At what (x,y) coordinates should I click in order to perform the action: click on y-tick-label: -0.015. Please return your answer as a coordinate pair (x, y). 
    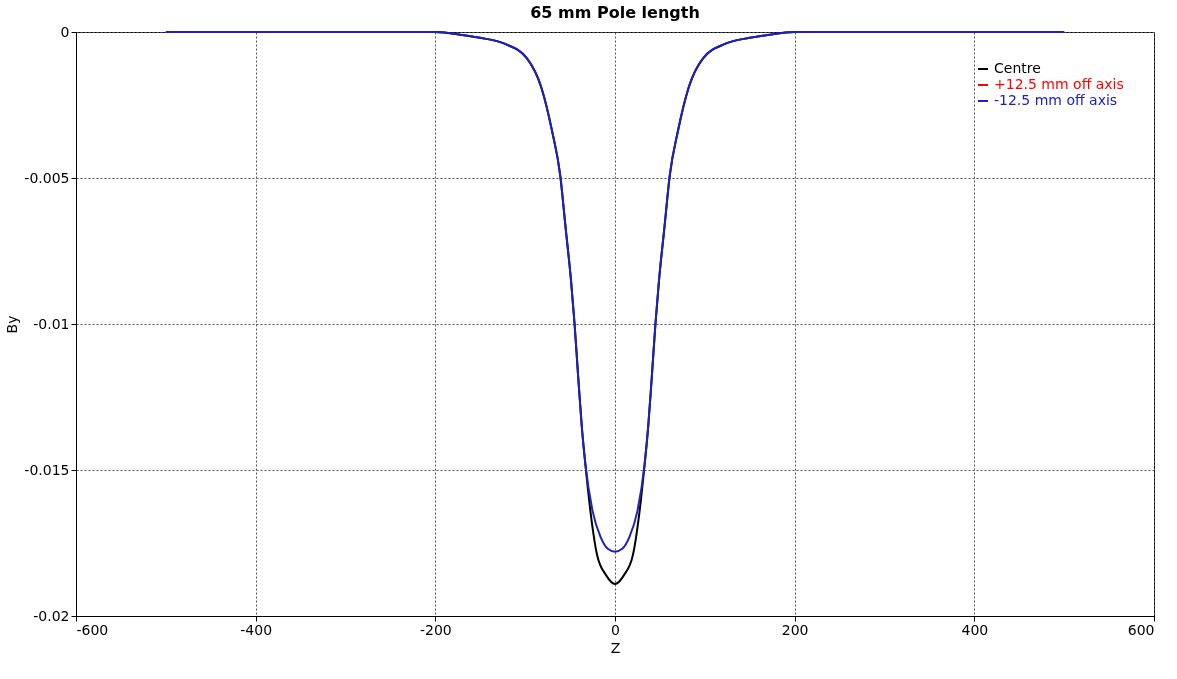
    Looking at the image, I should click on (47, 469).